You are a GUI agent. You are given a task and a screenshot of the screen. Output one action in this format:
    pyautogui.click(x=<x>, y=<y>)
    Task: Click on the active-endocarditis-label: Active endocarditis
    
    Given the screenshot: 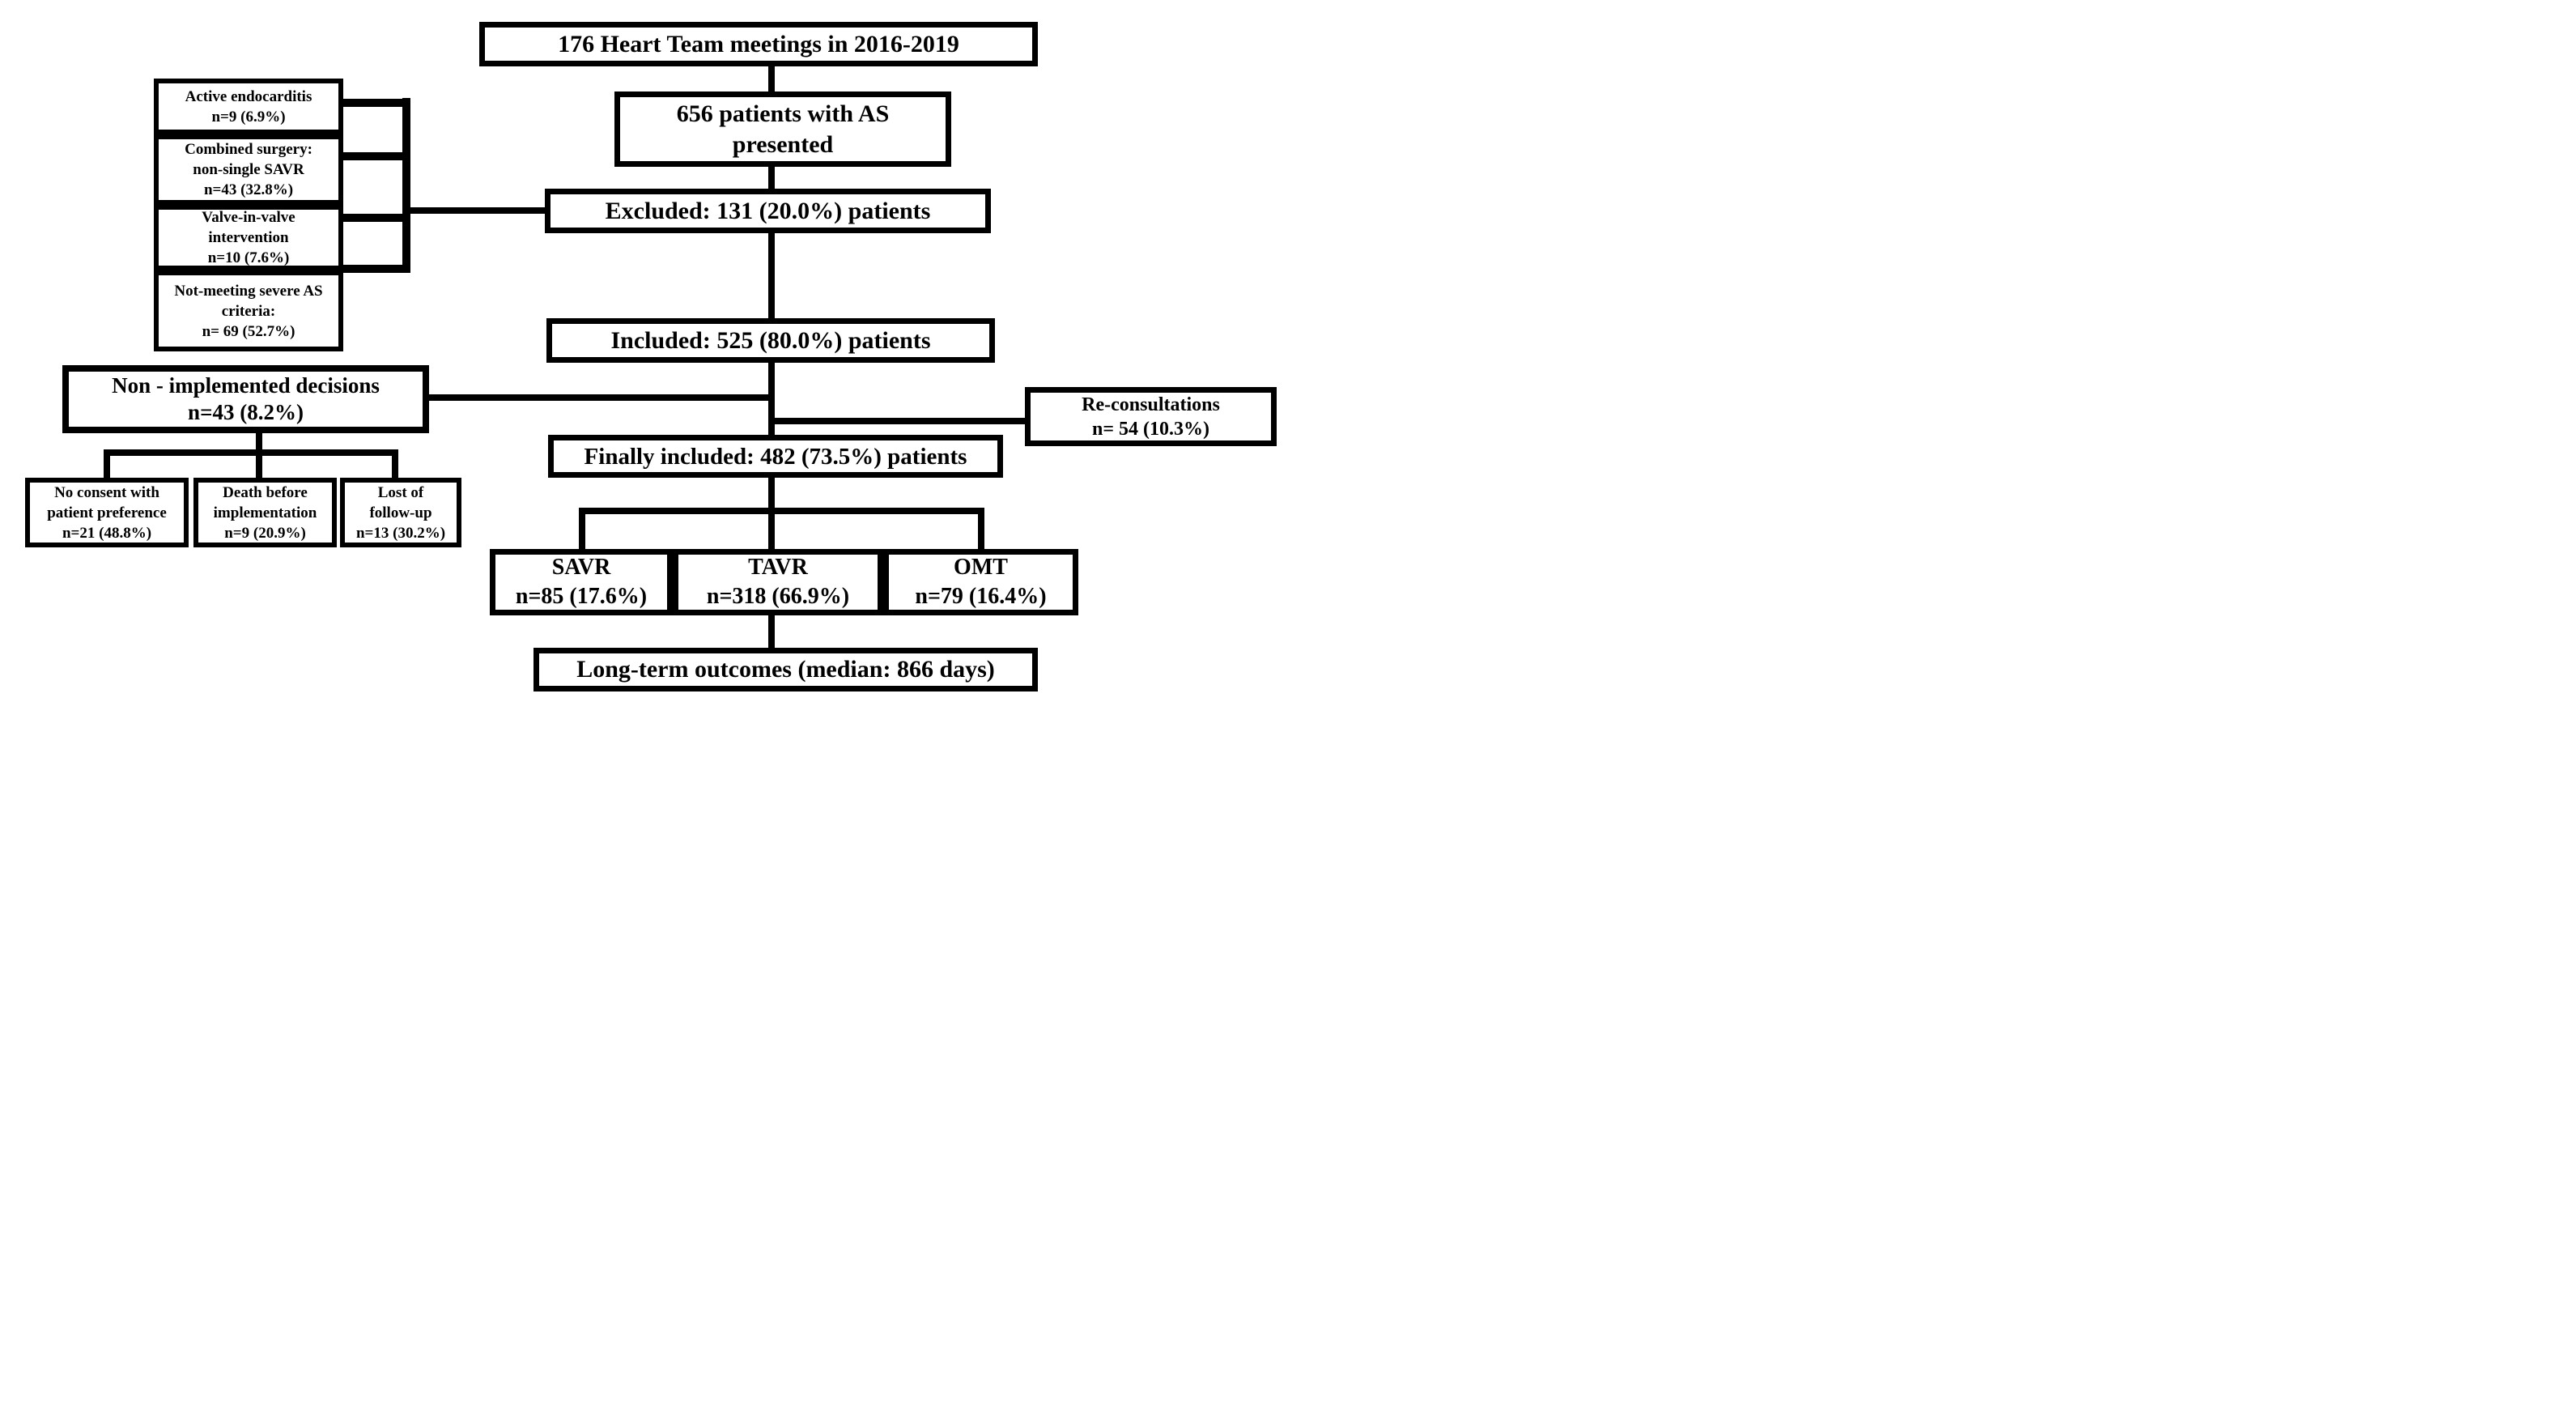 What is the action you would take?
    pyautogui.click(x=249, y=96)
    